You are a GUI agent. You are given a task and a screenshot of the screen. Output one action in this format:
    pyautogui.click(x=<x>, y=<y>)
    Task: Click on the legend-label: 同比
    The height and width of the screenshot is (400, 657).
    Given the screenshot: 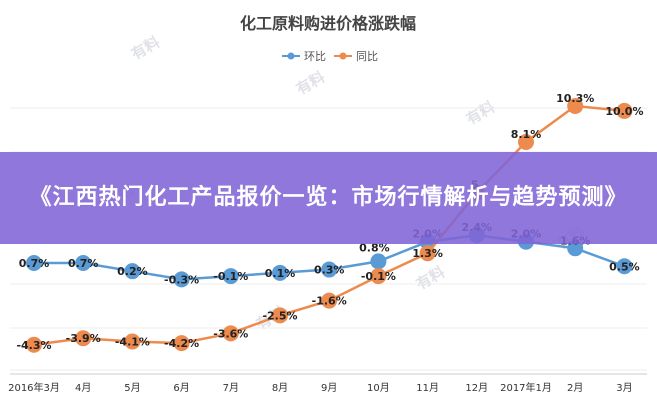 What is the action you would take?
    pyautogui.click(x=367, y=56)
    